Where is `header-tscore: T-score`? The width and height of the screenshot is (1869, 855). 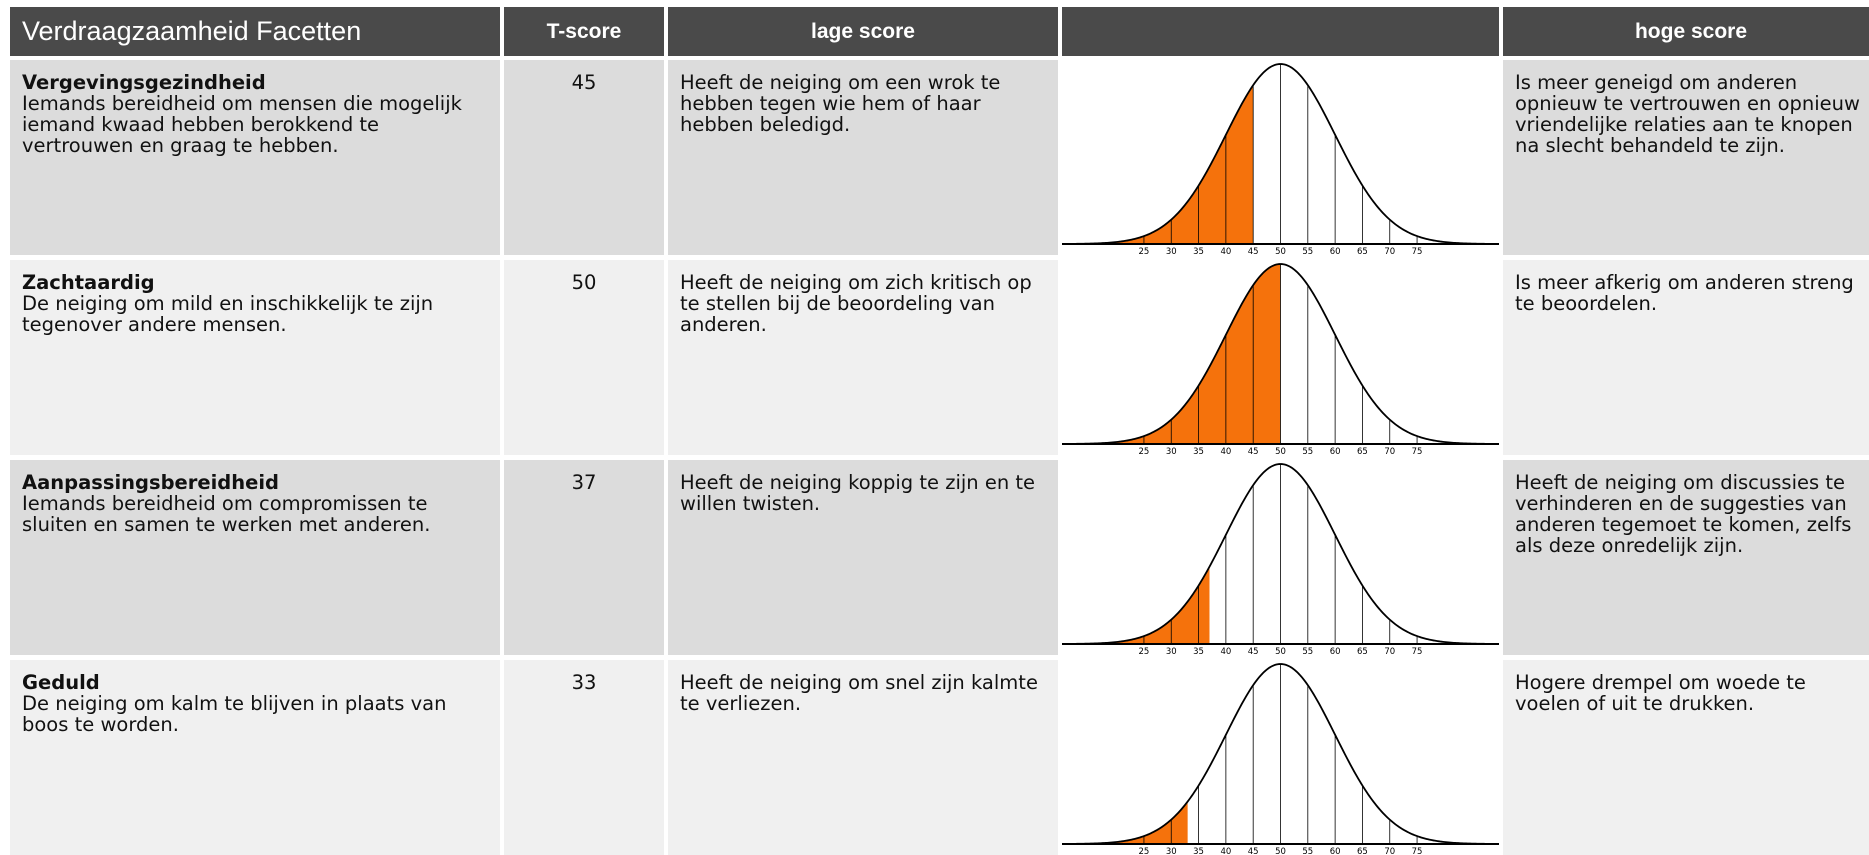
header-tscore: T-score is located at coordinates (584, 31).